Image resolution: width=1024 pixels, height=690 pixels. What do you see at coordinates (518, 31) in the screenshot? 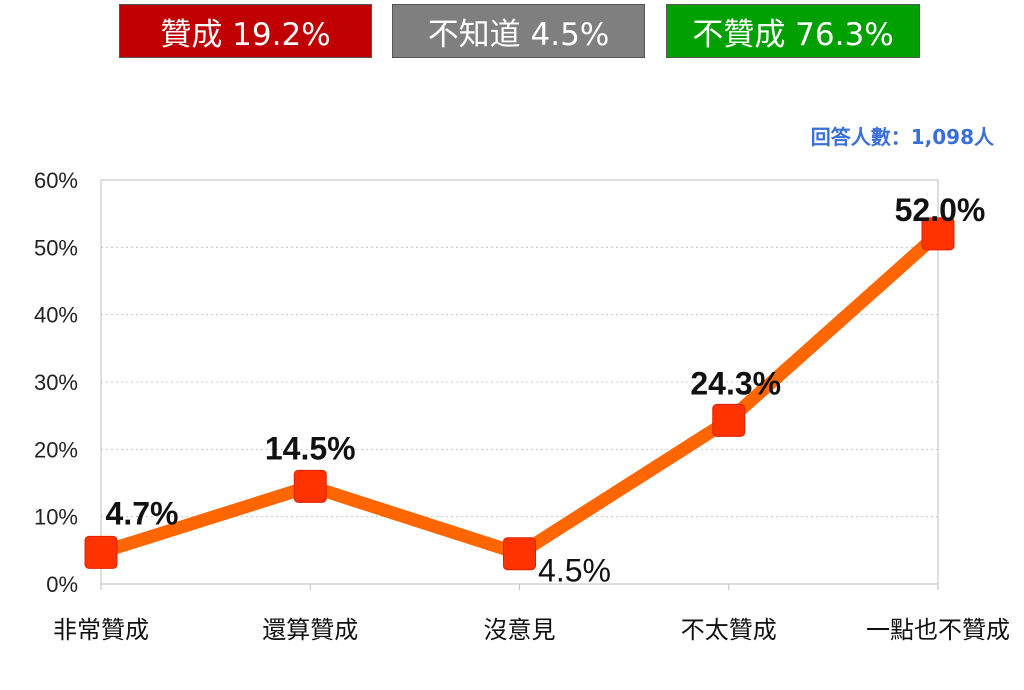
I see `summary-unknown-box: 不知道 4.5%` at bounding box center [518, 31].